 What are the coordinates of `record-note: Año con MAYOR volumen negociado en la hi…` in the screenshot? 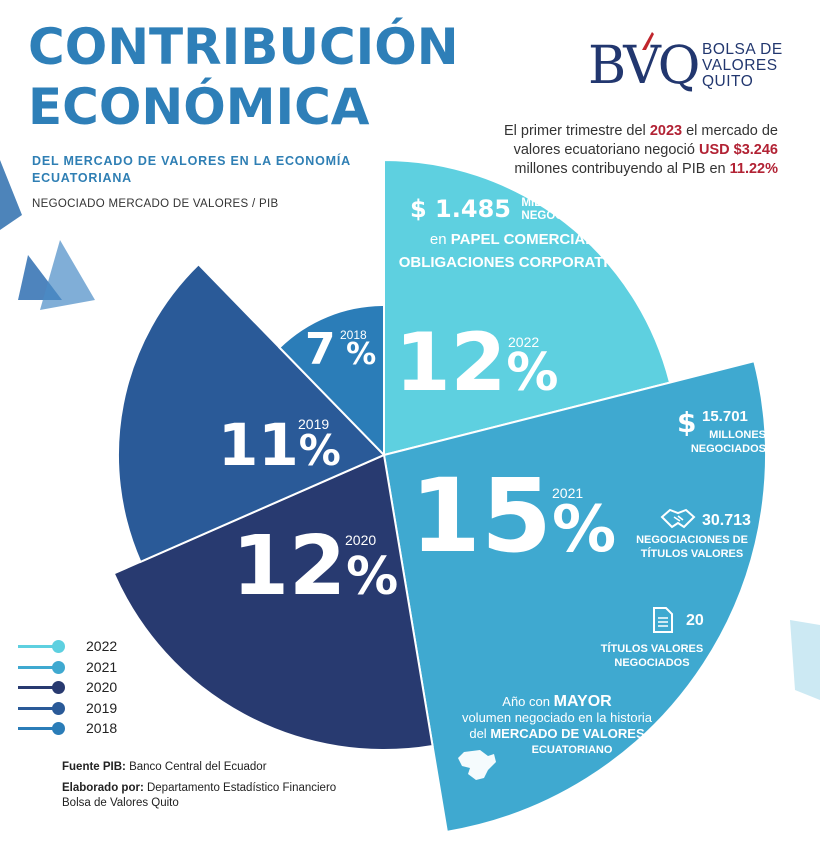 It's located at (557, 726).